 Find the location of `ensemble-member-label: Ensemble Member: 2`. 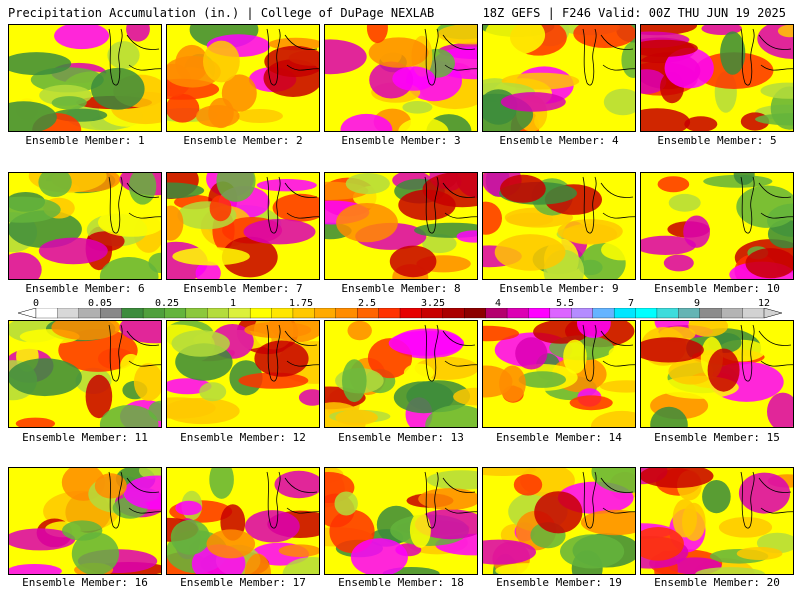

ensemble-member-label: Ensemble Member: 2 is located at coordinates (243, 140).